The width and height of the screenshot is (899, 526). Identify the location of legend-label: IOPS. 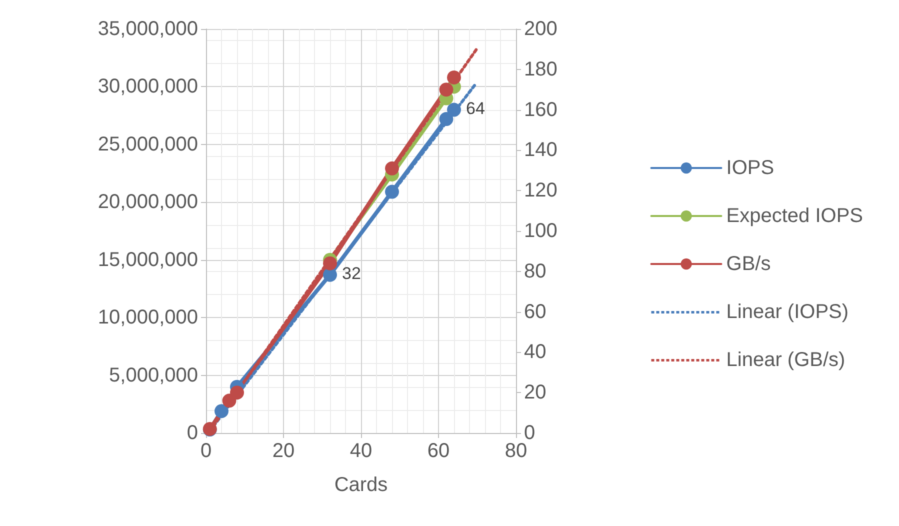
(750, 168).